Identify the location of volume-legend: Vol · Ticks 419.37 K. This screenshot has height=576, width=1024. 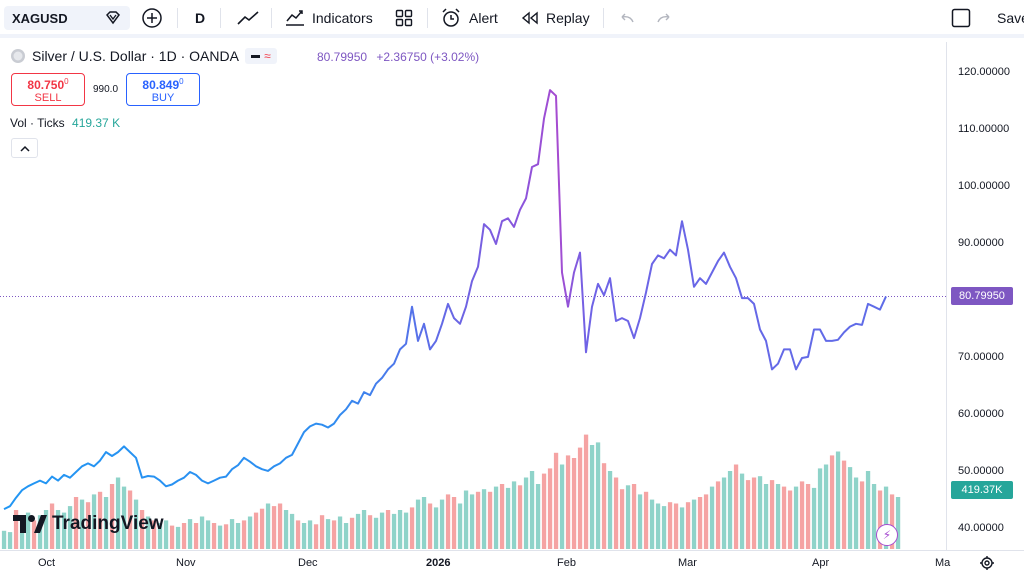
(65, 123).